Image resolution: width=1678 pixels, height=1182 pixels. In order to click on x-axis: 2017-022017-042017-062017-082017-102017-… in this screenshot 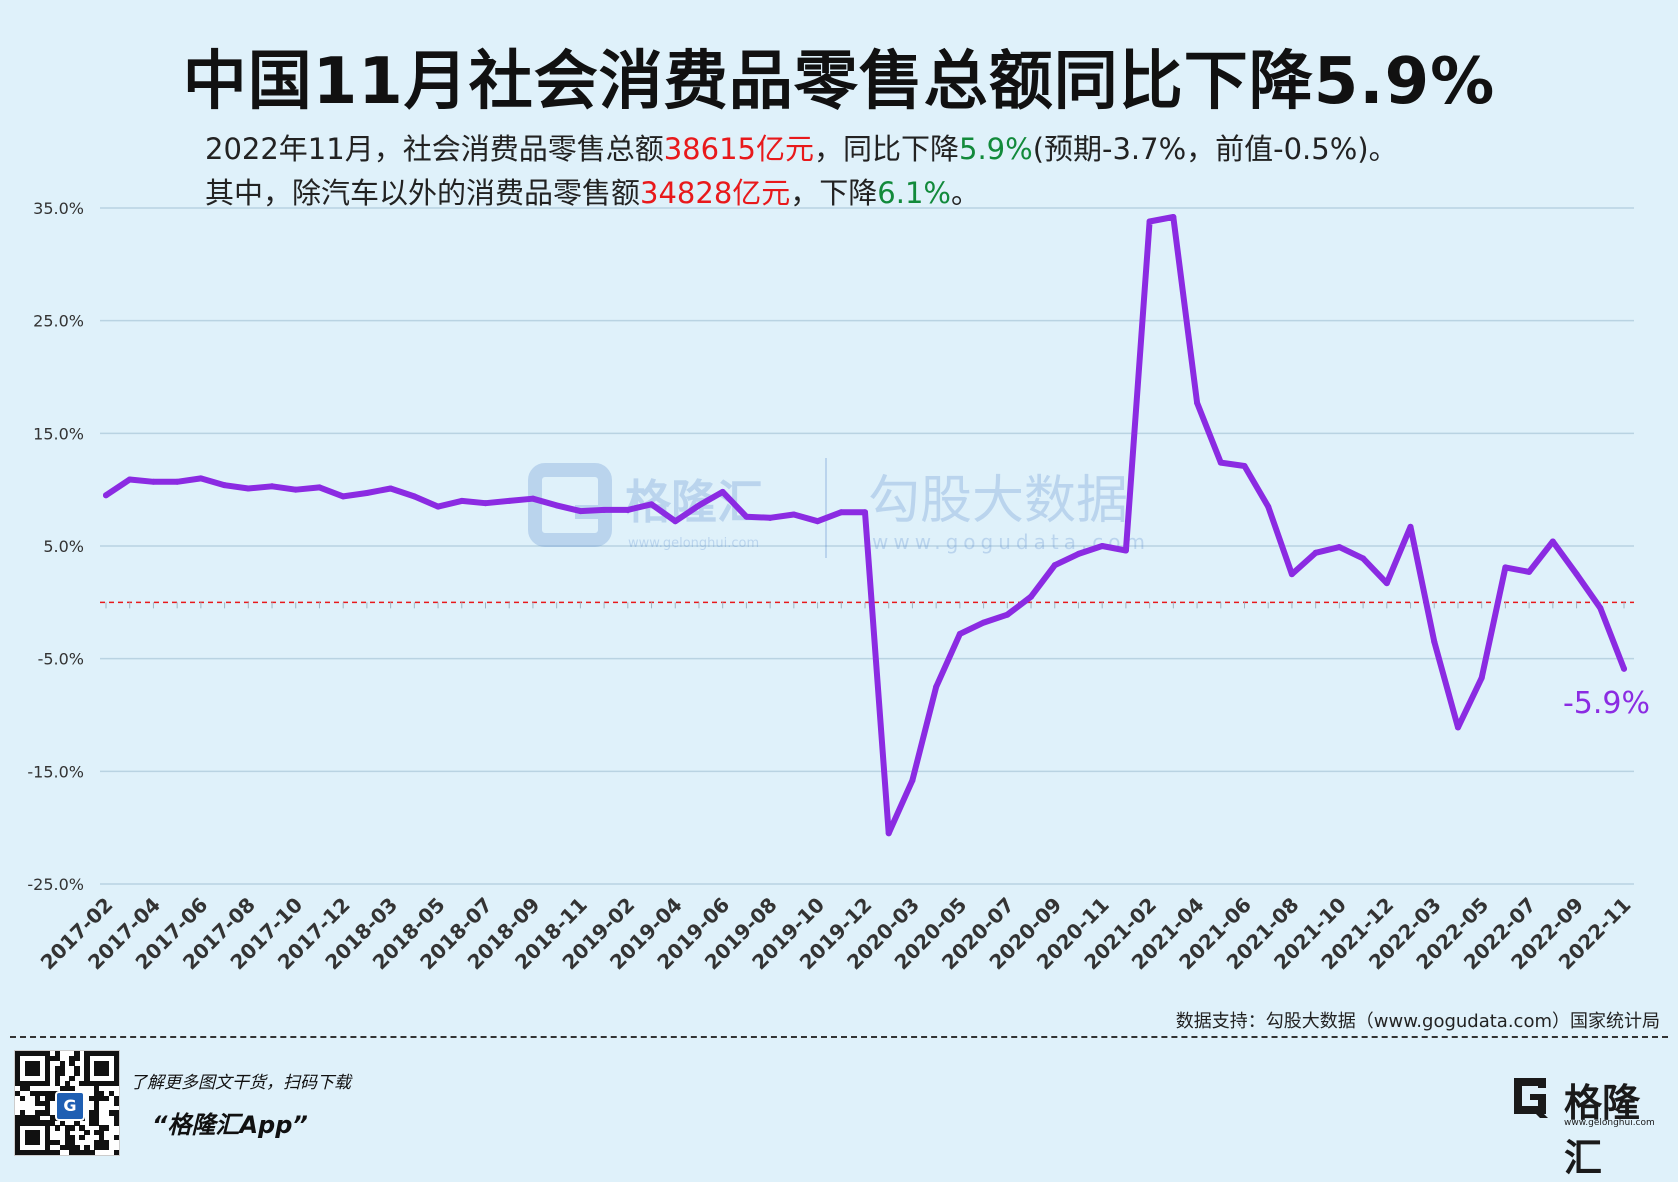, I will do `click(836, 934)`.